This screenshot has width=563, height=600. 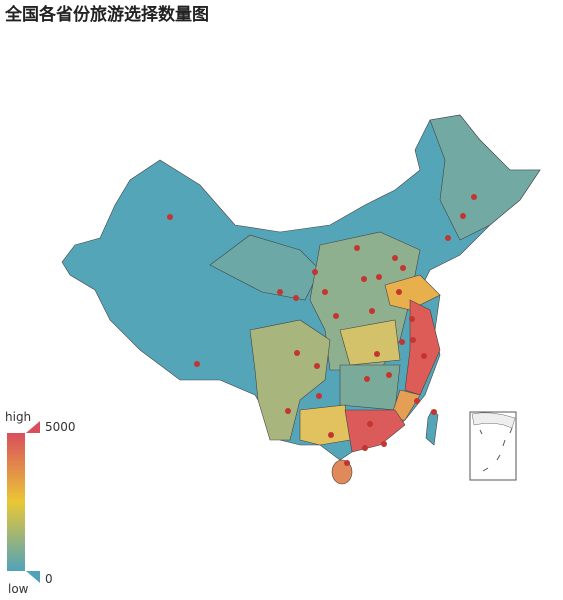 I want to click on visual-map-handle-high, so click(x=33, y=427).